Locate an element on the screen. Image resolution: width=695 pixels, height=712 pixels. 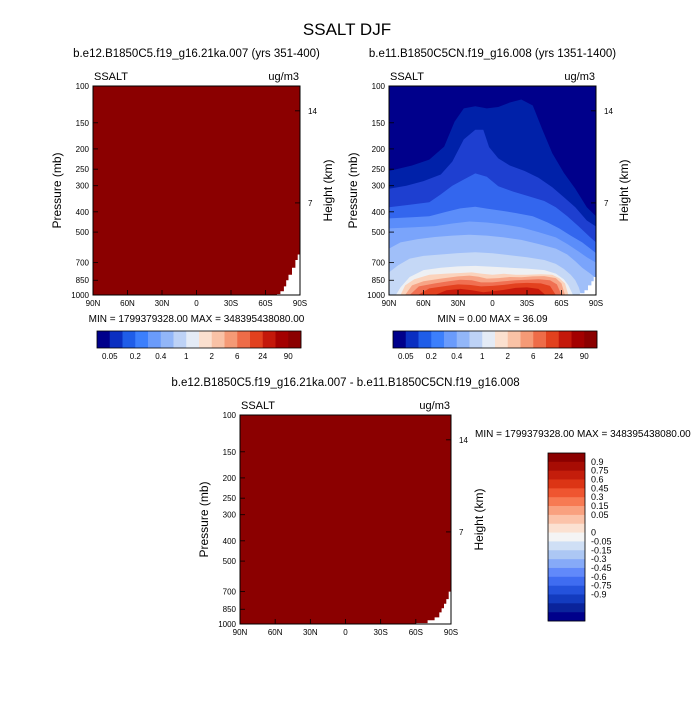
units-label: ug/m3 is located at coordinates (579, 77).